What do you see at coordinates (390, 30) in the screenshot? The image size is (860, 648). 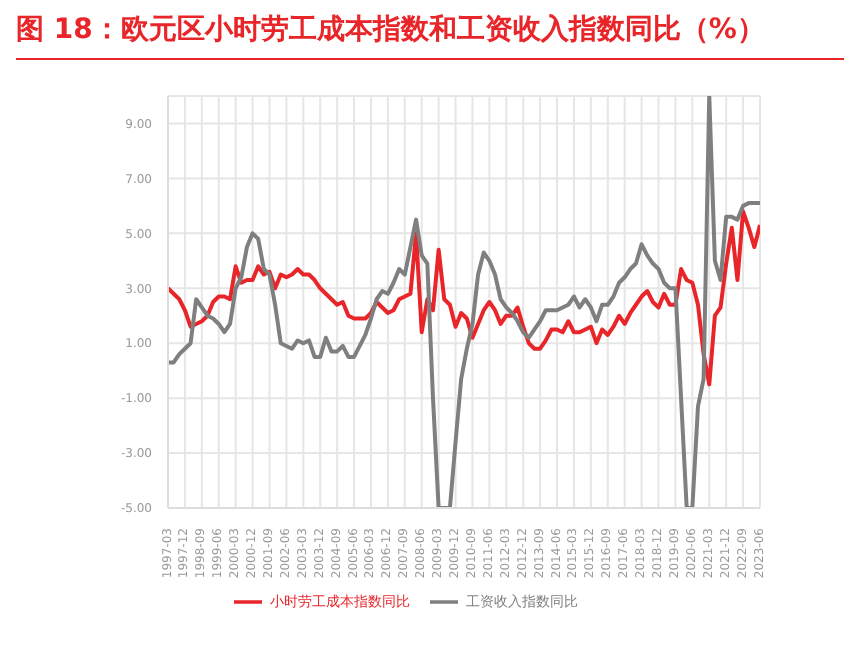 I see `chart-title: 图 18：欧元区小时劳工成本指数和工资收入指数同比（%）` at bounding box center [390, 30].